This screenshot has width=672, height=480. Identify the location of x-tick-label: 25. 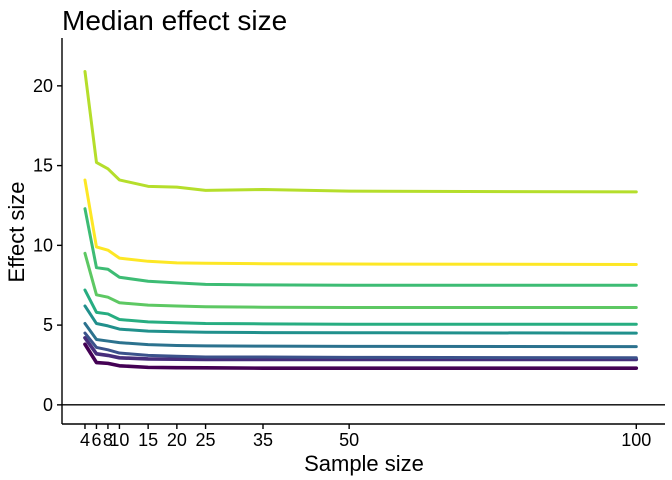
(206, 440).